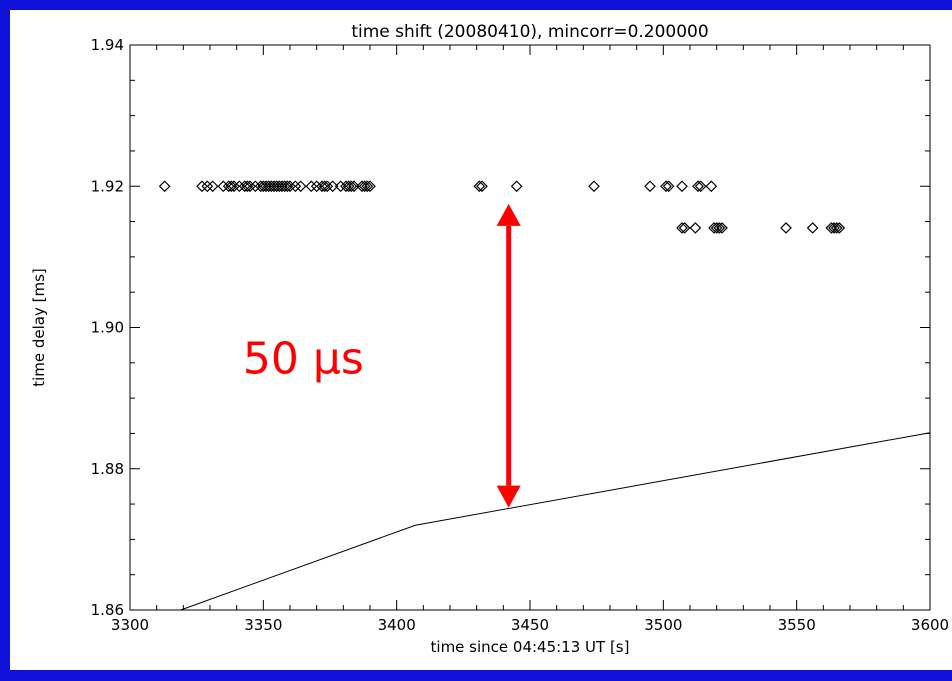  Describe the element at coordinates (663, 625) in the screenshot. I see `x-tick-label: 3500` at that location.